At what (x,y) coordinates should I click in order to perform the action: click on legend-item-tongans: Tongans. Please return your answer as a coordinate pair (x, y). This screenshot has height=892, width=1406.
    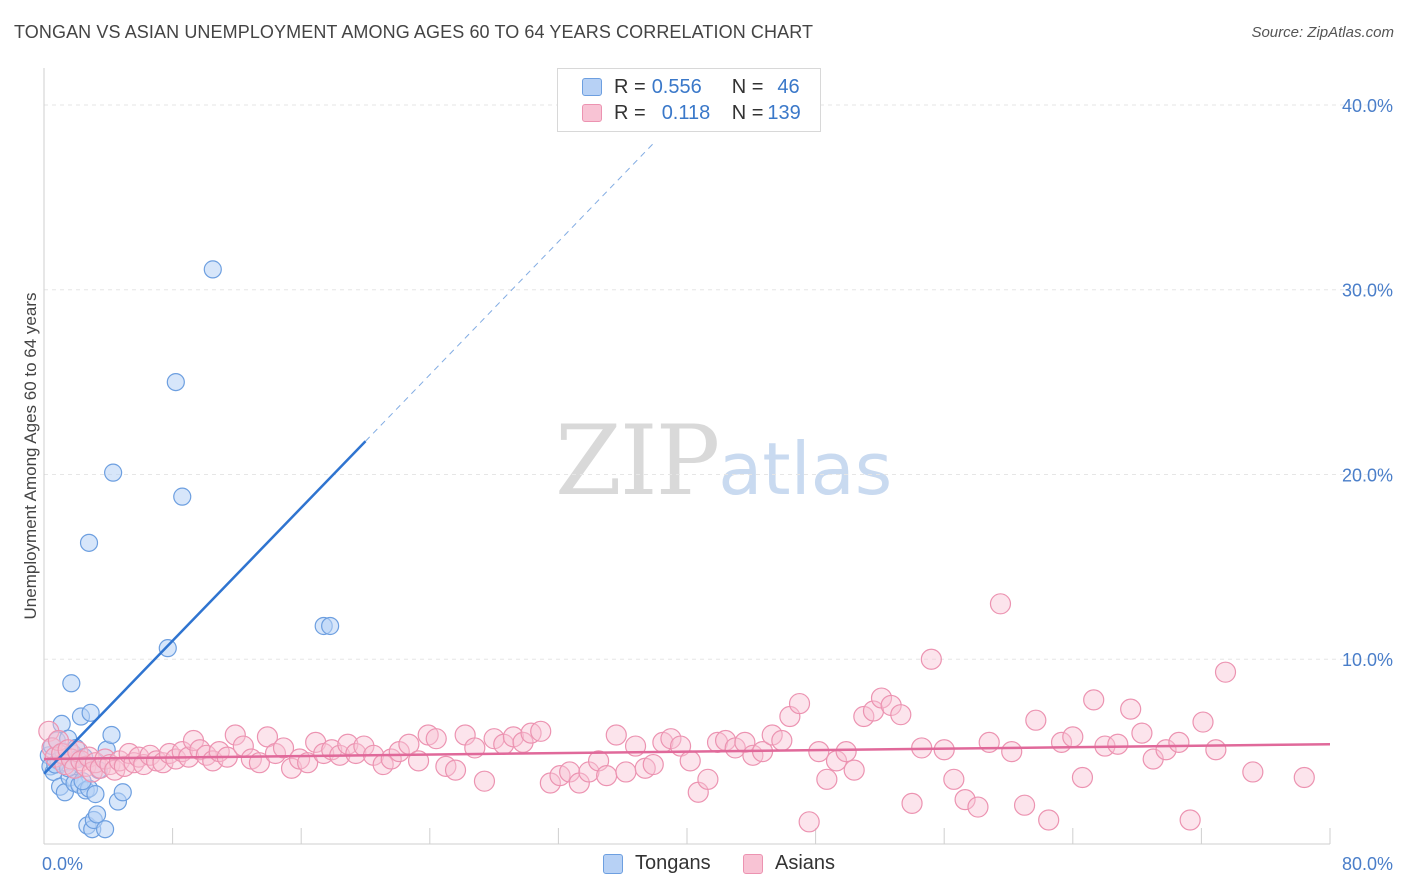
    Looking at the image, I should click on (657, 863).